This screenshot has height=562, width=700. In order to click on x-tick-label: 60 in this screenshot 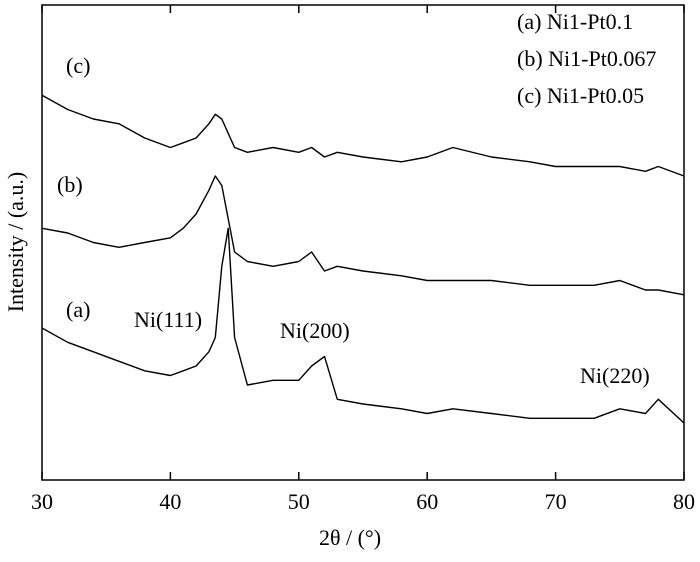, I will do `click(427, 501)`.